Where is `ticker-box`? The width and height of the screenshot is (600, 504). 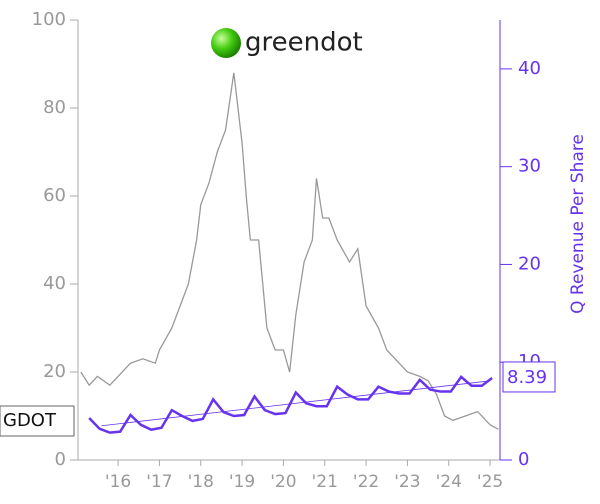 ticker-box is located at coordinates (37, 421).